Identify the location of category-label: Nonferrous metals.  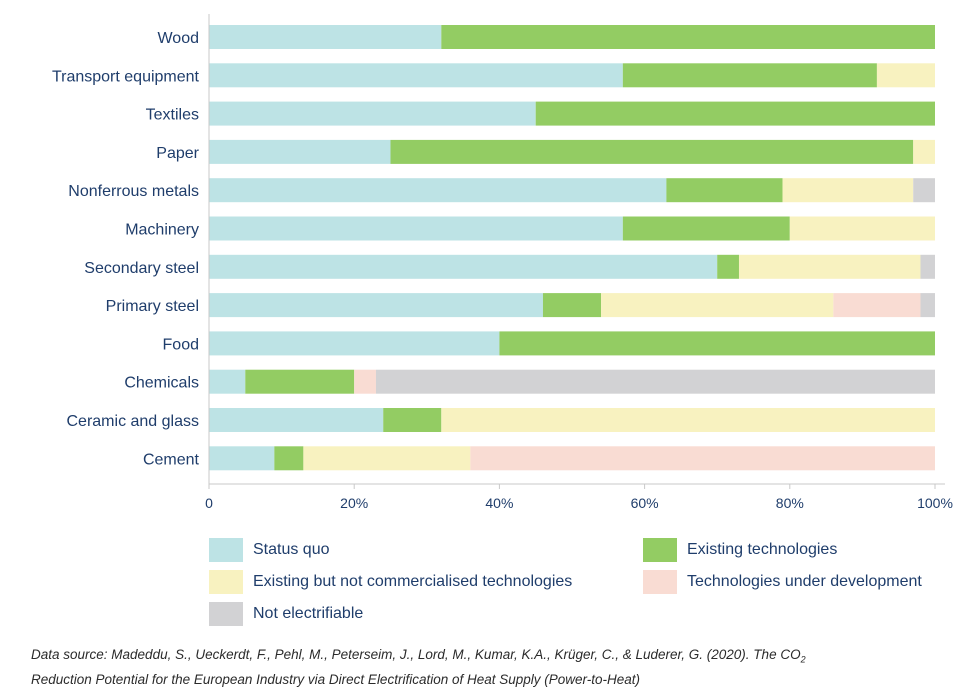
(133, 191).